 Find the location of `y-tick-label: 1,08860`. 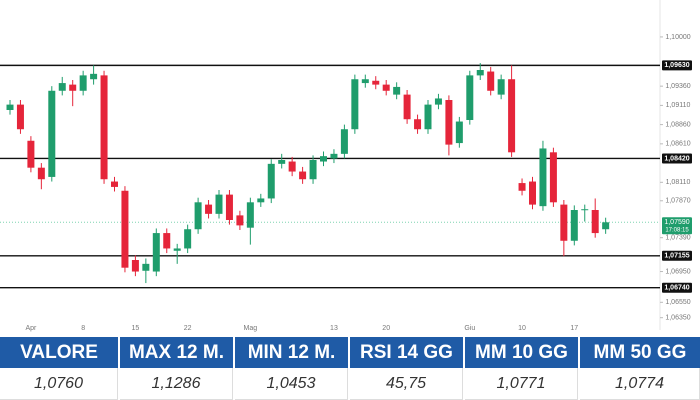

y-tick-label: 1,08860 is located at coordinates (677, 124).